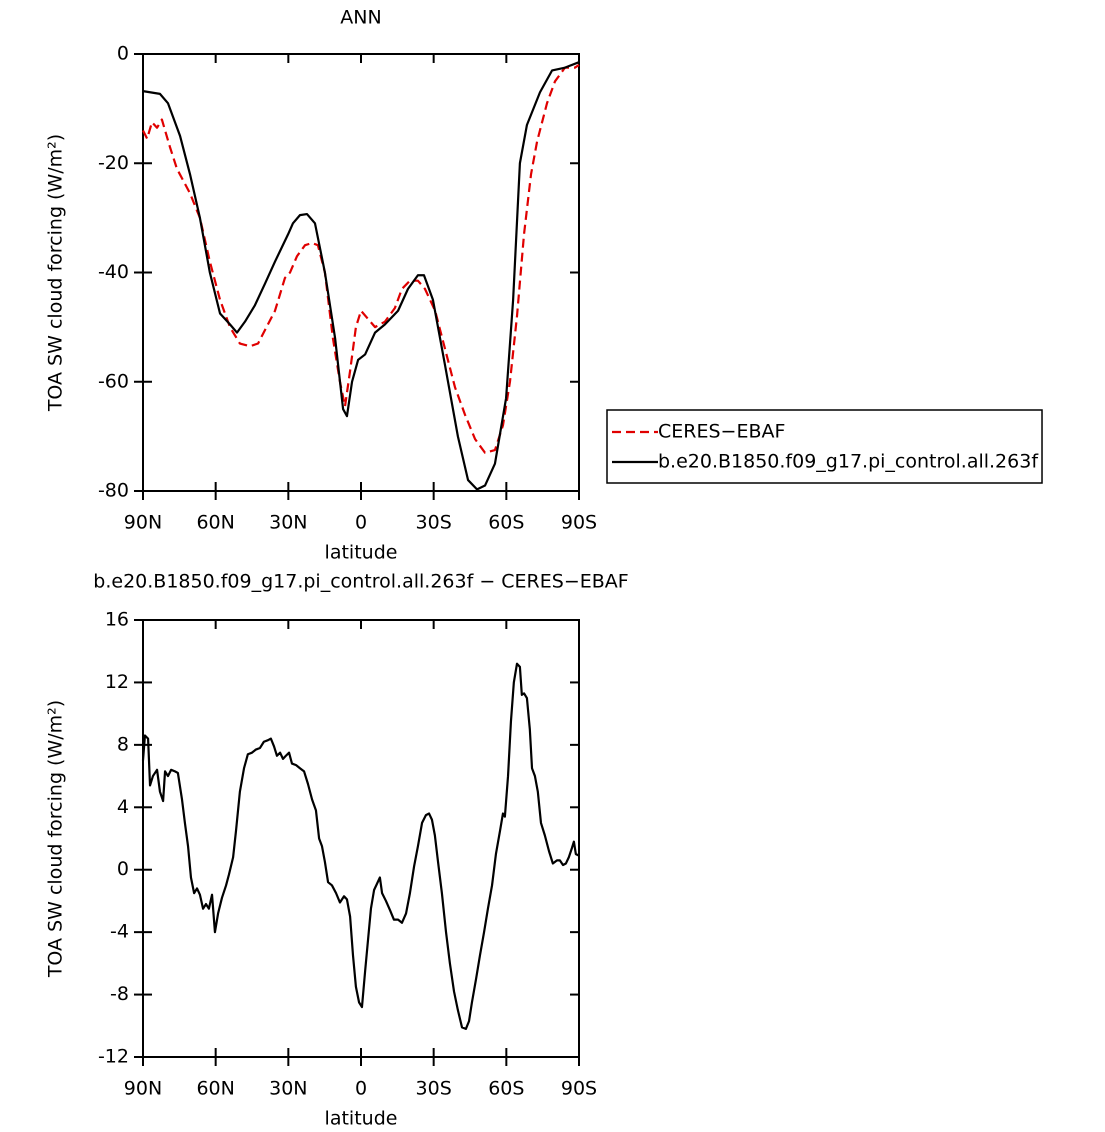 The width and height of the screenshot is (1105, 1132). What do you see at coordinates (113, 491) in the screenshot?
I see `y-tick-label: -80` at bounding box center [113, 491].